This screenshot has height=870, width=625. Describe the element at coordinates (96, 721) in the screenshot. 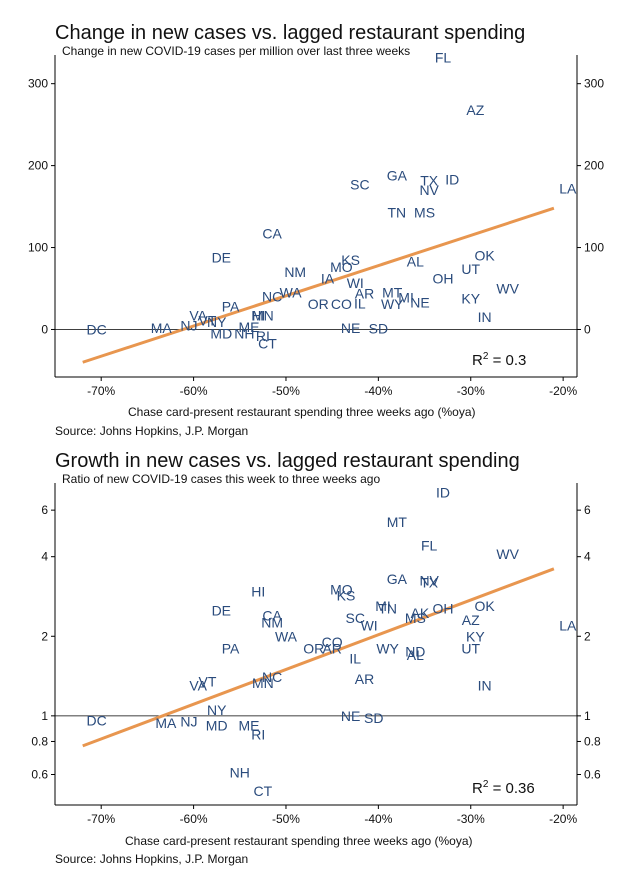

I see `data-point-dc: DC` at that location.